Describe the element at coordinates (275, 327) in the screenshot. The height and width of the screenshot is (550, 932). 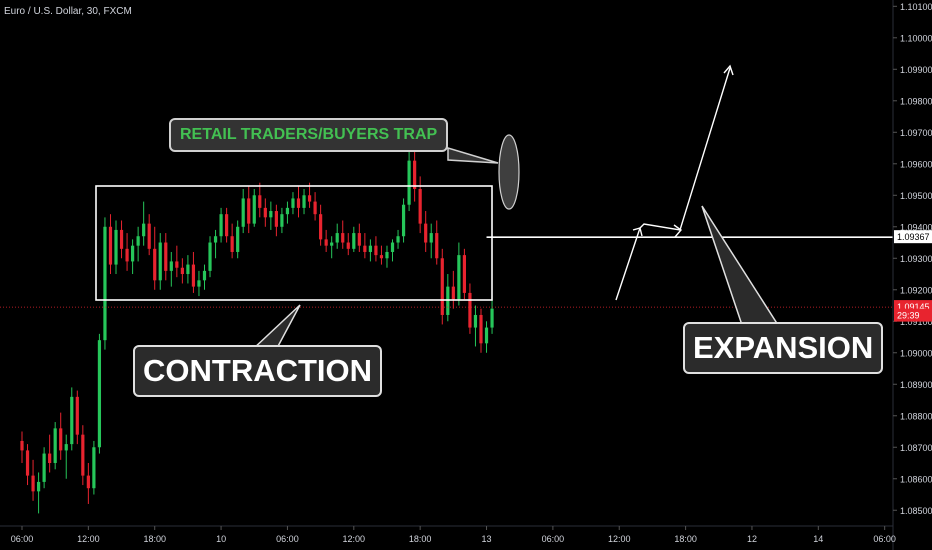
I see `contraction-callout-pointer` at that location.